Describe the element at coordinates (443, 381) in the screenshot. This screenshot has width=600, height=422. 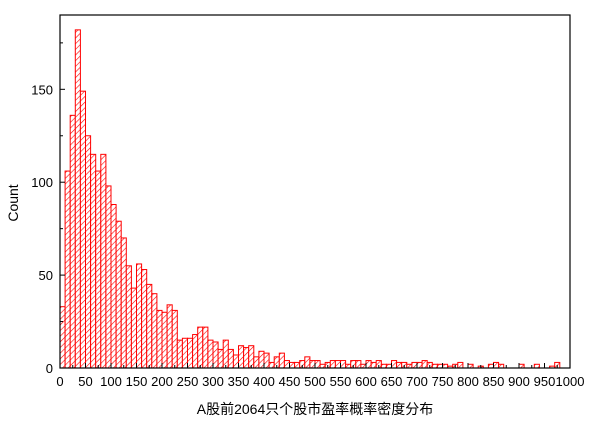
I see `x-tick-label: 750` at that location.